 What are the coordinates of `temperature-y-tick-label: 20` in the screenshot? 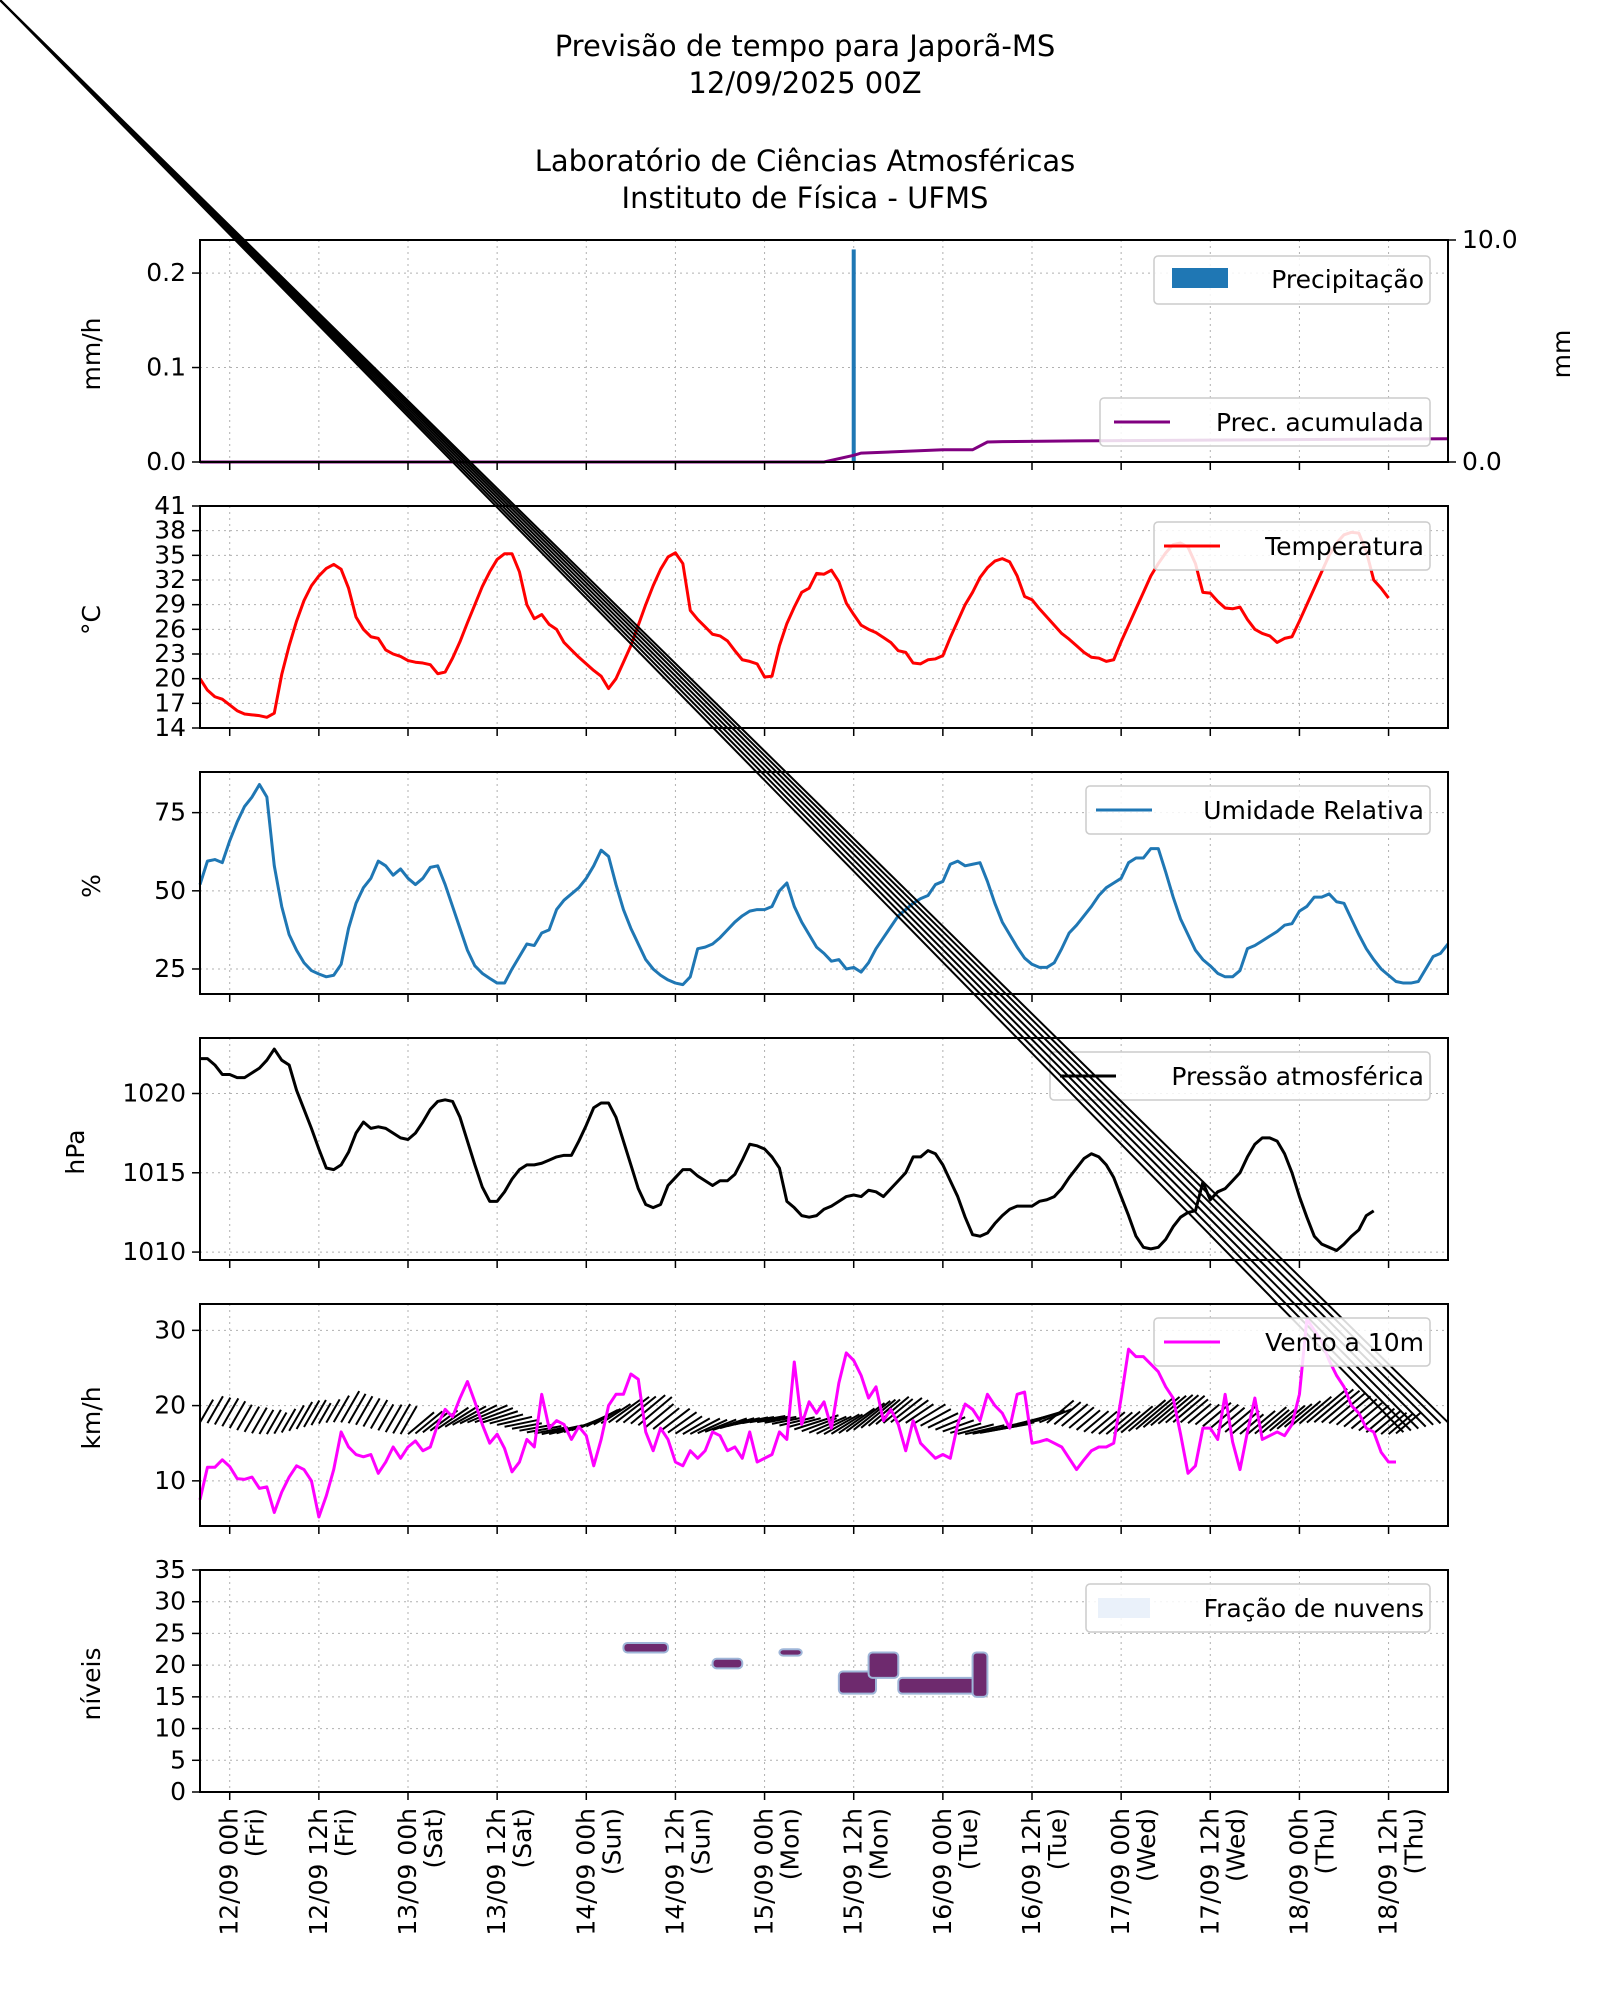 It's located at (170, 678).